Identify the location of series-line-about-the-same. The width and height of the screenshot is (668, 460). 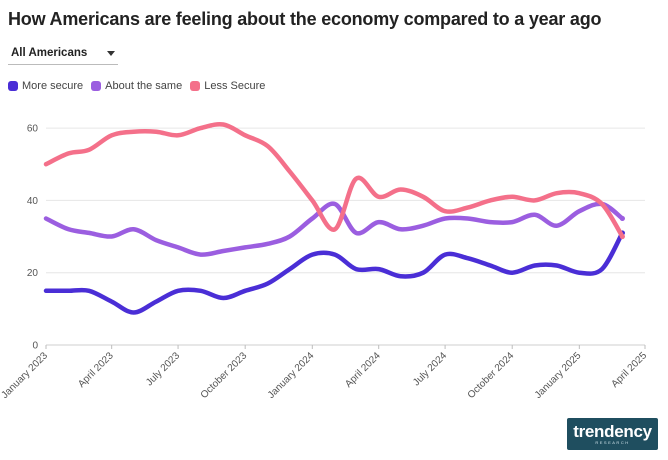
(334, 229).